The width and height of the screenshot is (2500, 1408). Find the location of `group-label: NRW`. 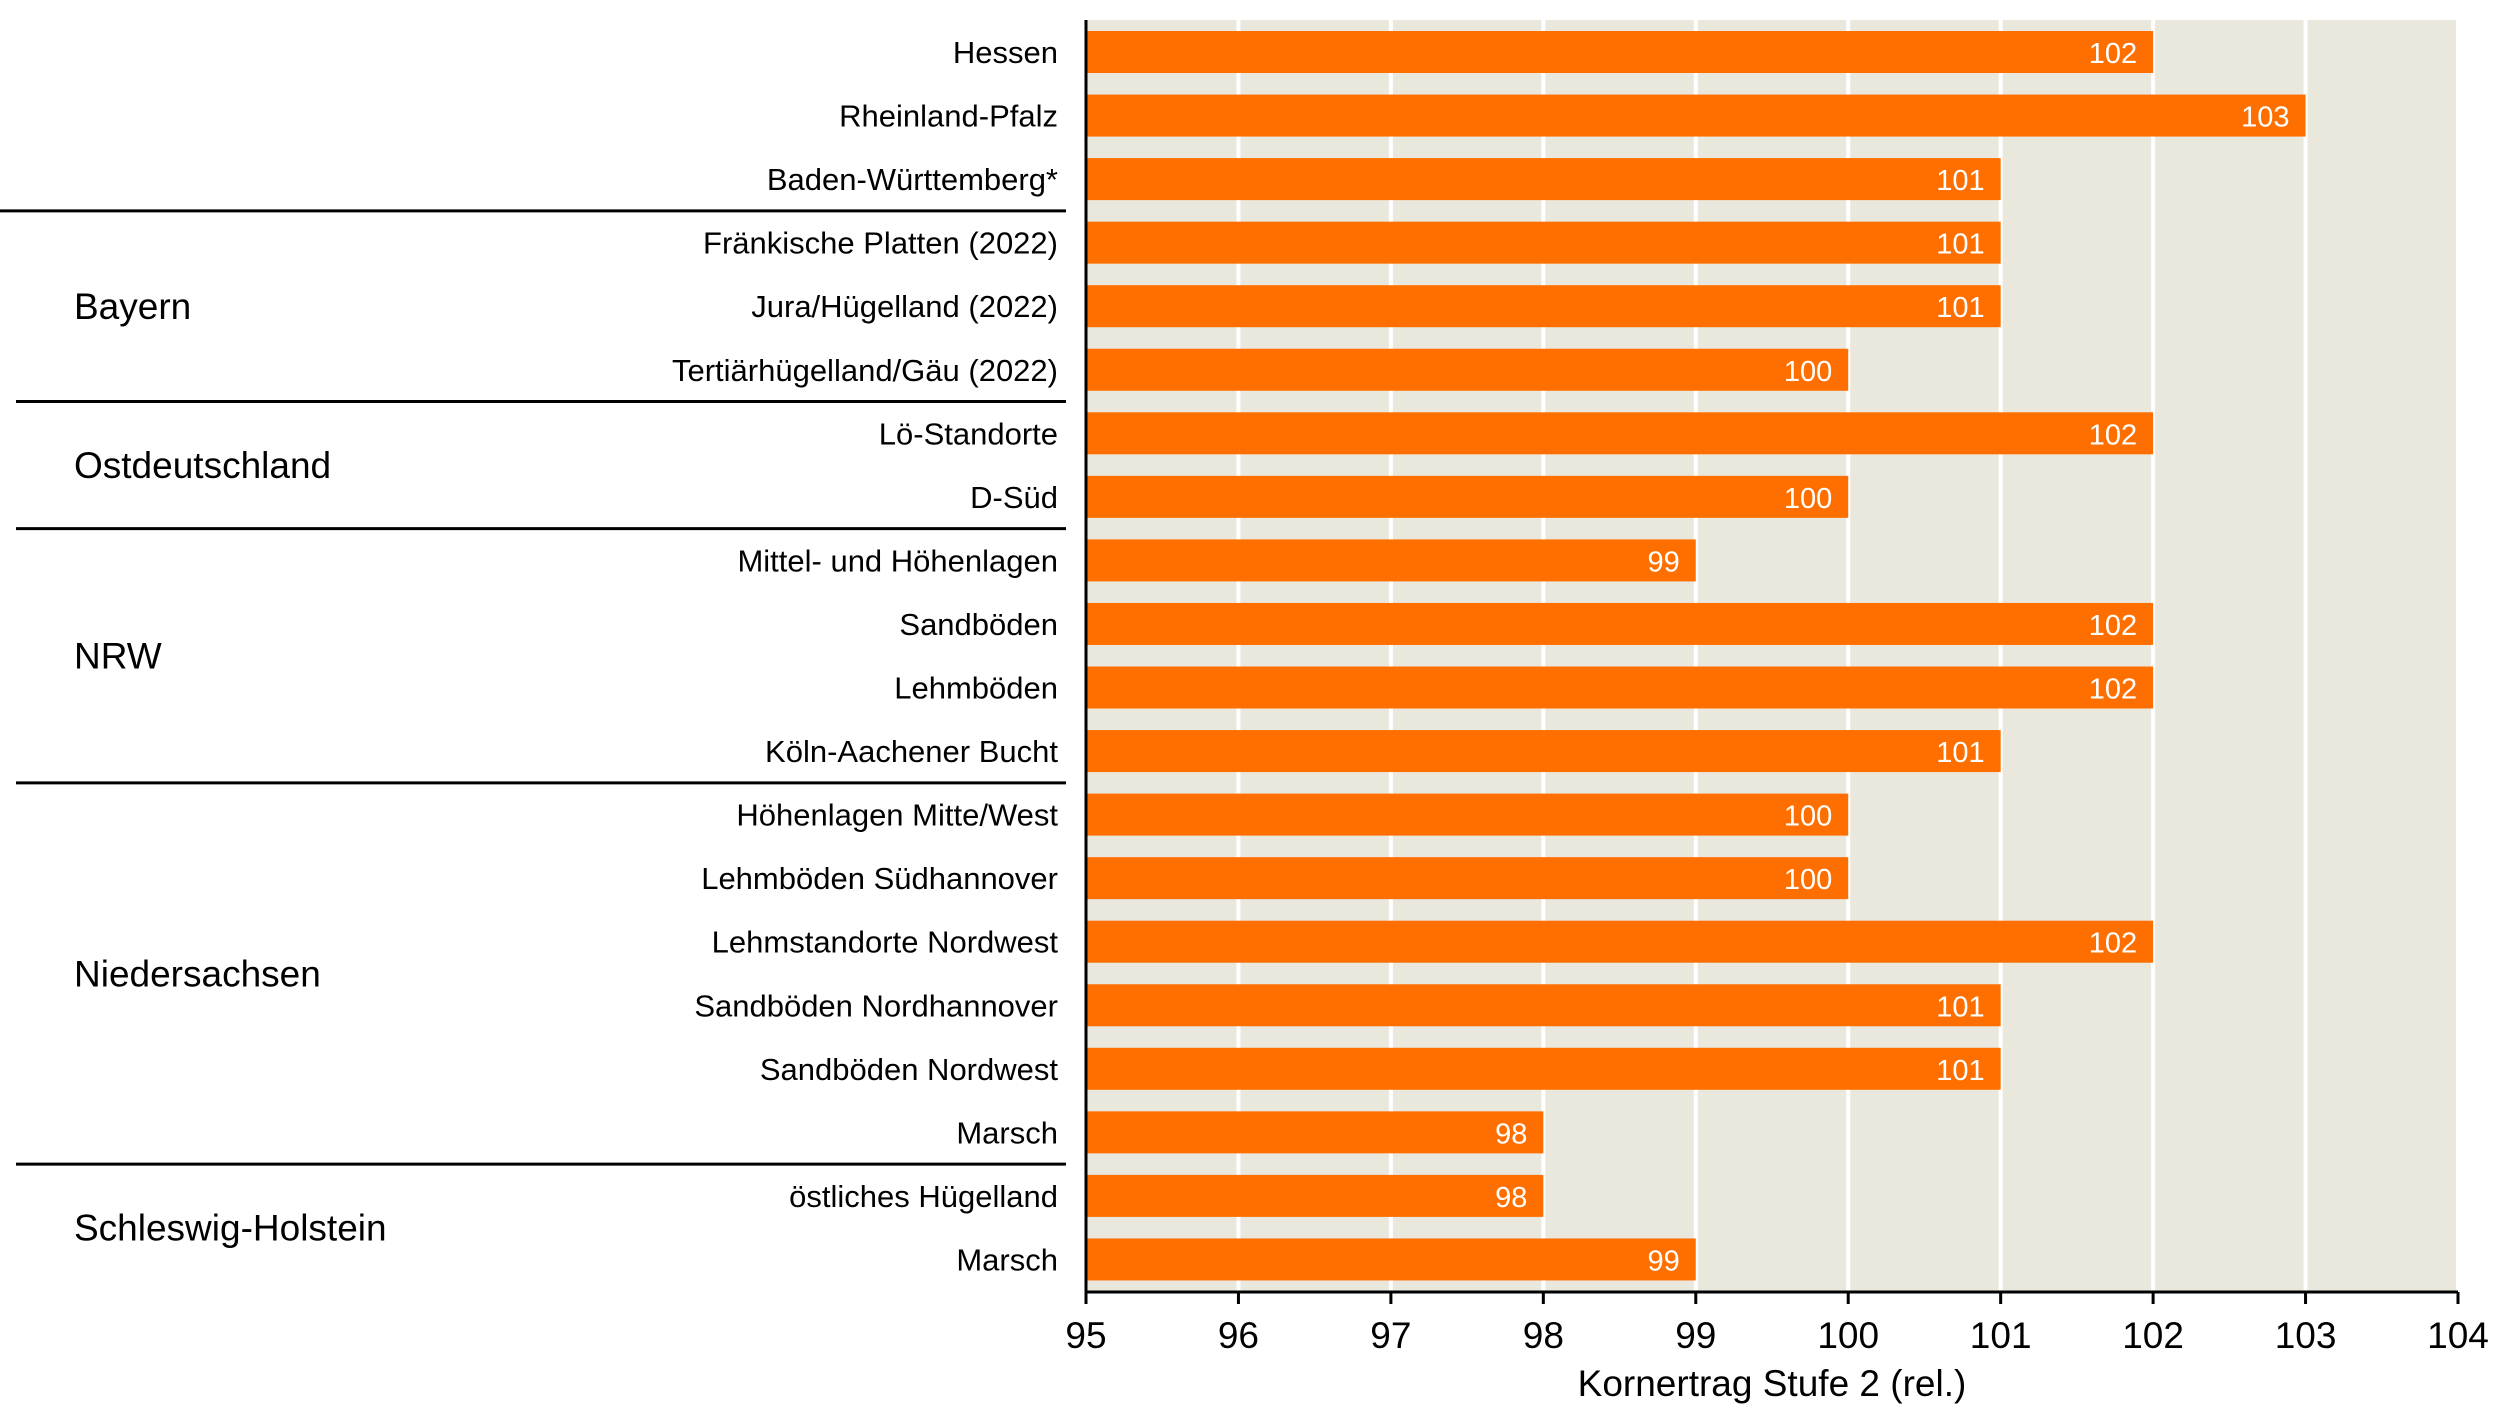

group-label: NRW is located at coordinates (118, 656).